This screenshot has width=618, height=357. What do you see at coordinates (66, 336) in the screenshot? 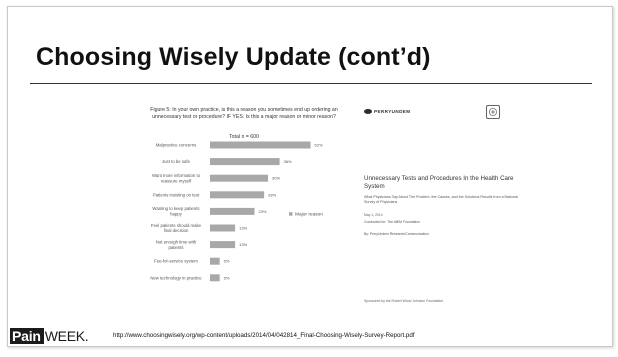
I see `logo-rest-text: WEEK.` at bounding box center [66, 336].